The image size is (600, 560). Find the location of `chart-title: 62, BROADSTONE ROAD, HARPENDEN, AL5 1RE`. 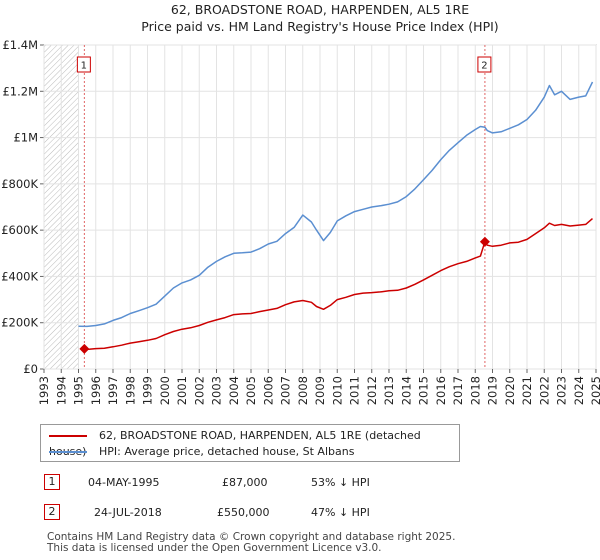

chart-title: 62, BROADSTONE ROAD, HARPENDEN, AL5 1RE is located at coordinates (320, 9).